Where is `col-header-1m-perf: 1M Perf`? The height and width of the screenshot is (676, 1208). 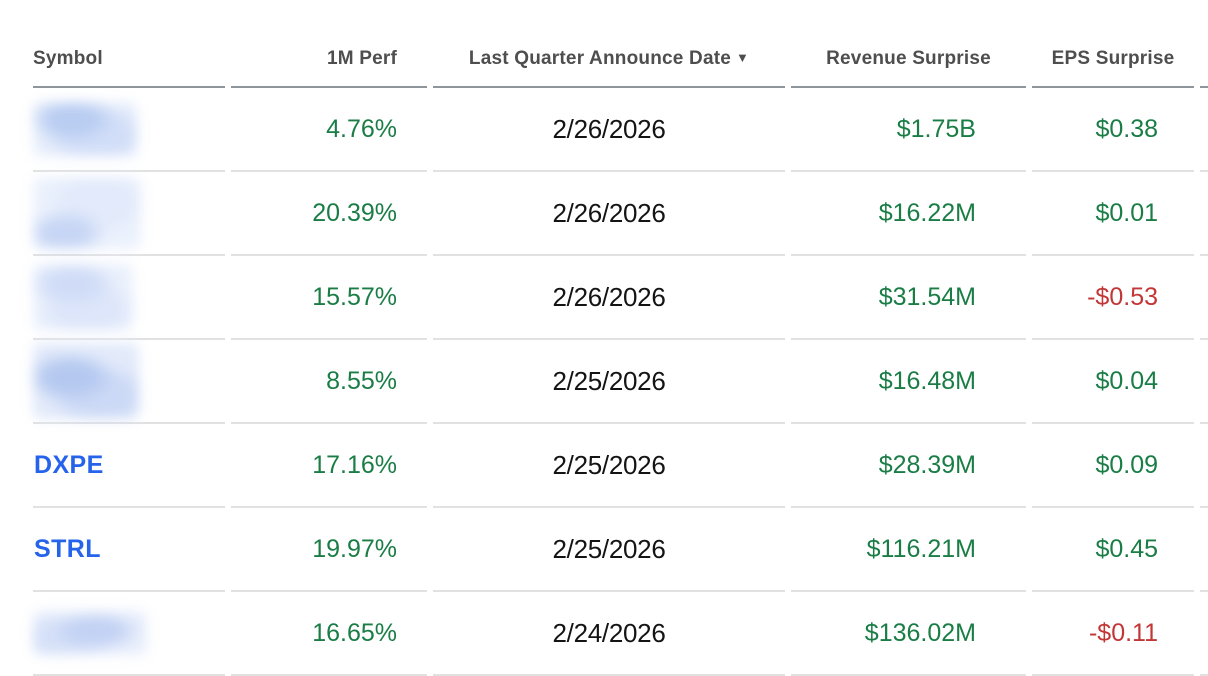
col-header-1m-perf: 1M Perf is located at coordinates (329, 44).